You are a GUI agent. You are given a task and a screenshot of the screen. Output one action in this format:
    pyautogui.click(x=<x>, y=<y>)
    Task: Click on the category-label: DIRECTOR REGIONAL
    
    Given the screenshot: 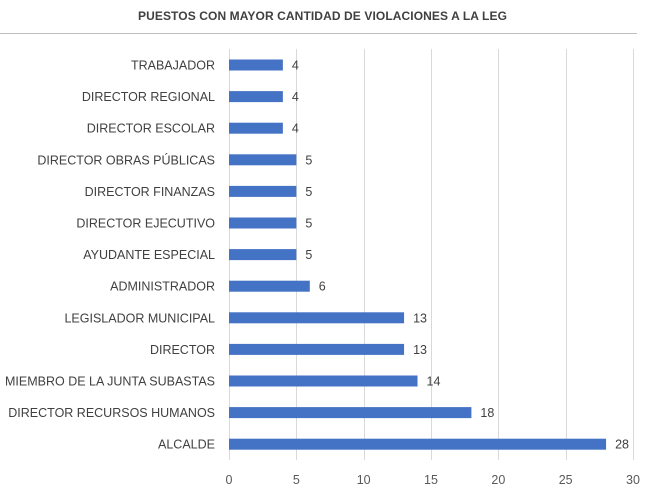 What is the action you would take?
    pyautogui.click(x=148, y=97)
    